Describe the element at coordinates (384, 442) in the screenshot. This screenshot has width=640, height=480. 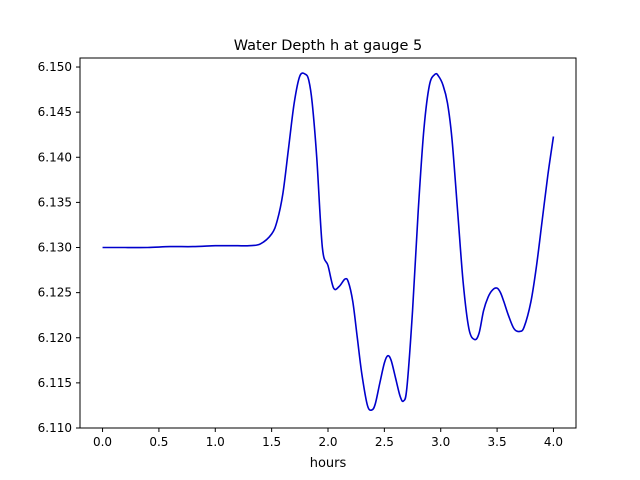
I see `x-tick-label: 2.5` at that location.